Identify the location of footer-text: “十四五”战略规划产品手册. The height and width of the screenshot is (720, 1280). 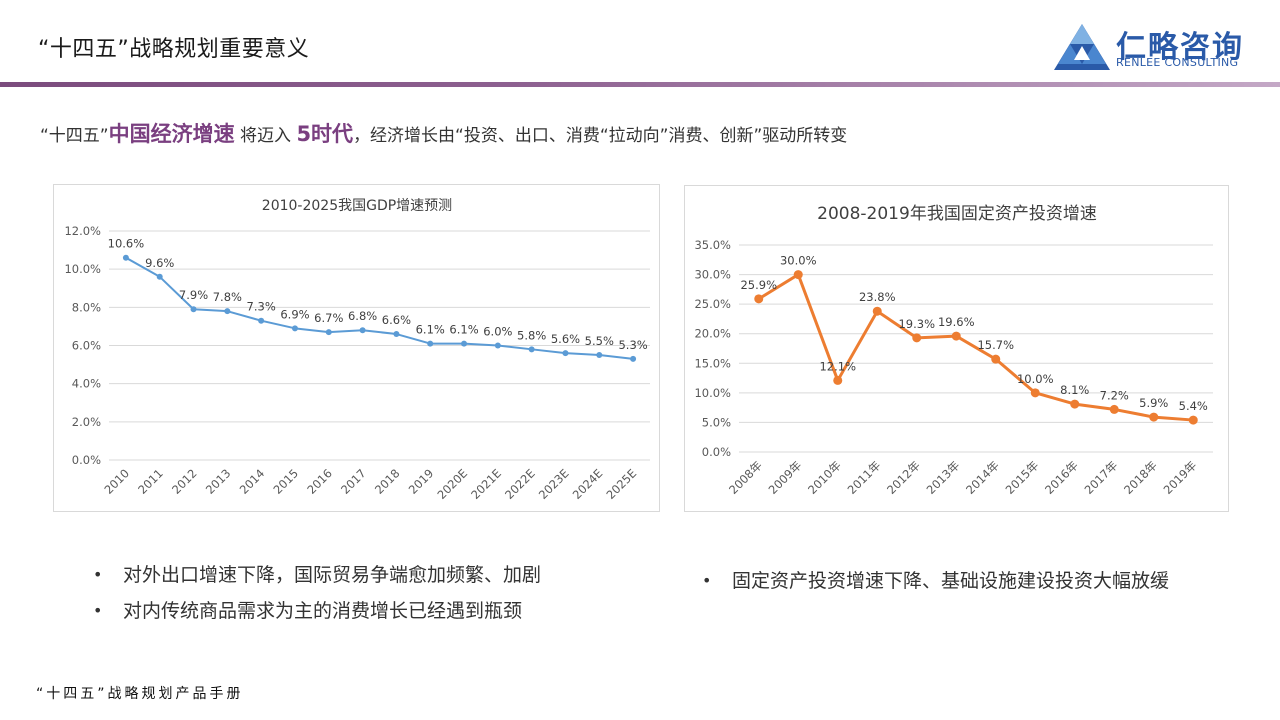
(140, 694).